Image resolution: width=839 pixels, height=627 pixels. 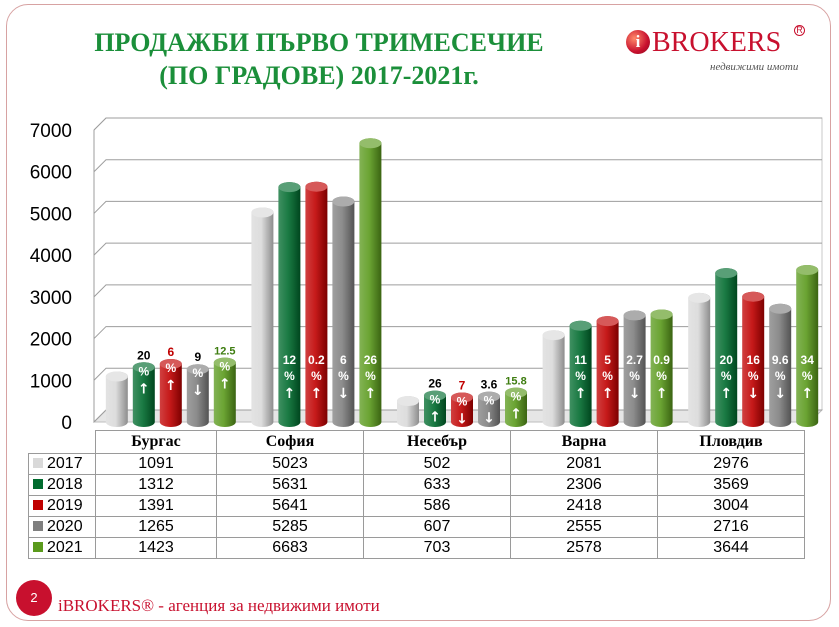 I want to click on table-cell: 1312, so click(x=156, y=485).